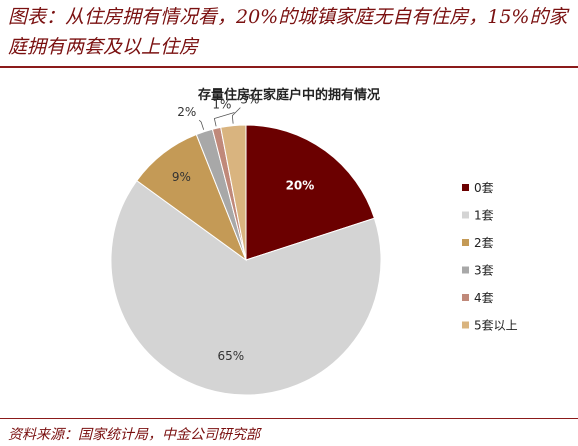  Describe the element at coordinates (484, 271) in the screenshot. I see `legend-label: 3套` at that location.